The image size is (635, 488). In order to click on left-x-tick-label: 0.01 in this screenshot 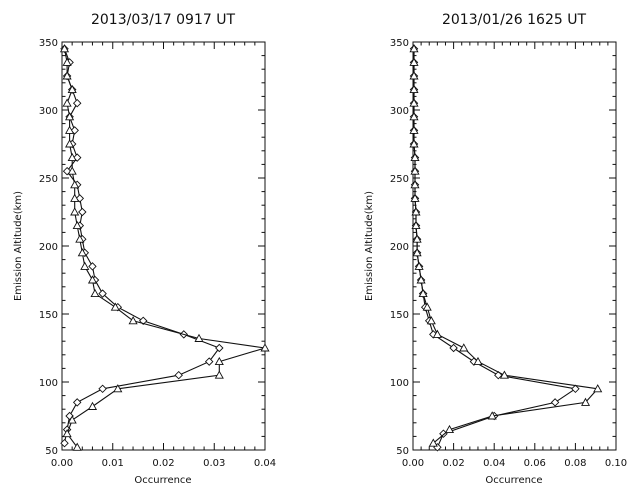, I will do `click(113, 463)`.